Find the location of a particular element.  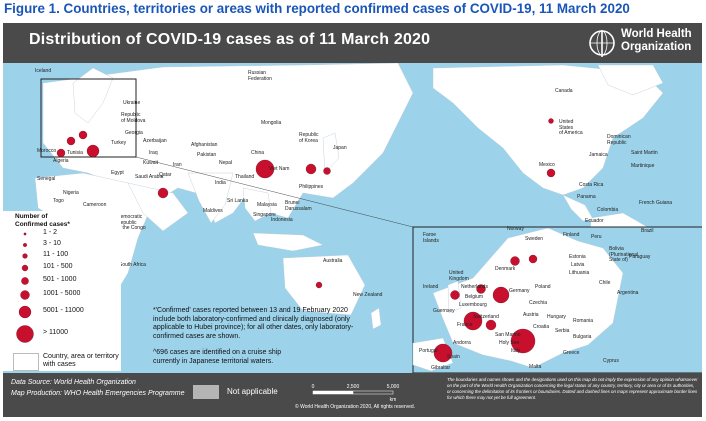

label-latvia: Latvia is located at coordinates (578, 265).